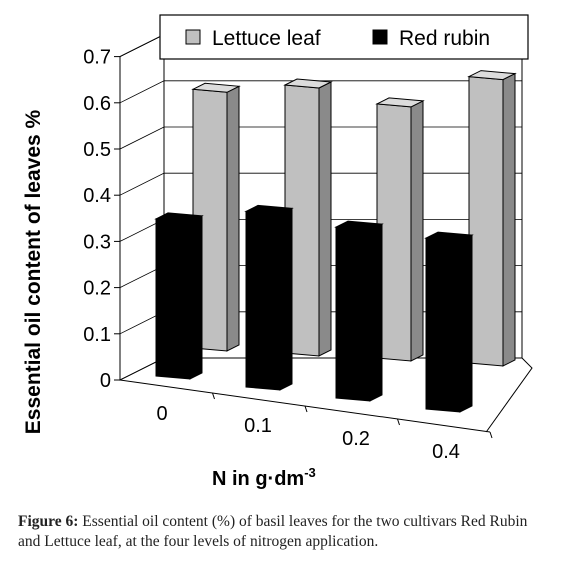 Image resolution: width=565 pixels, height=566 pixels. What do you see at coordinates (376, 312) in the screenshot?
I see `bar-red-rubin-0.2-side` at bounding box center [376, 312].